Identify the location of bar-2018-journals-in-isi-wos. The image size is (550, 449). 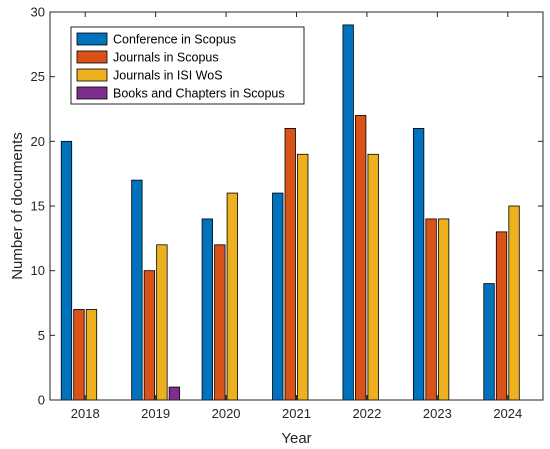
(91, 355).